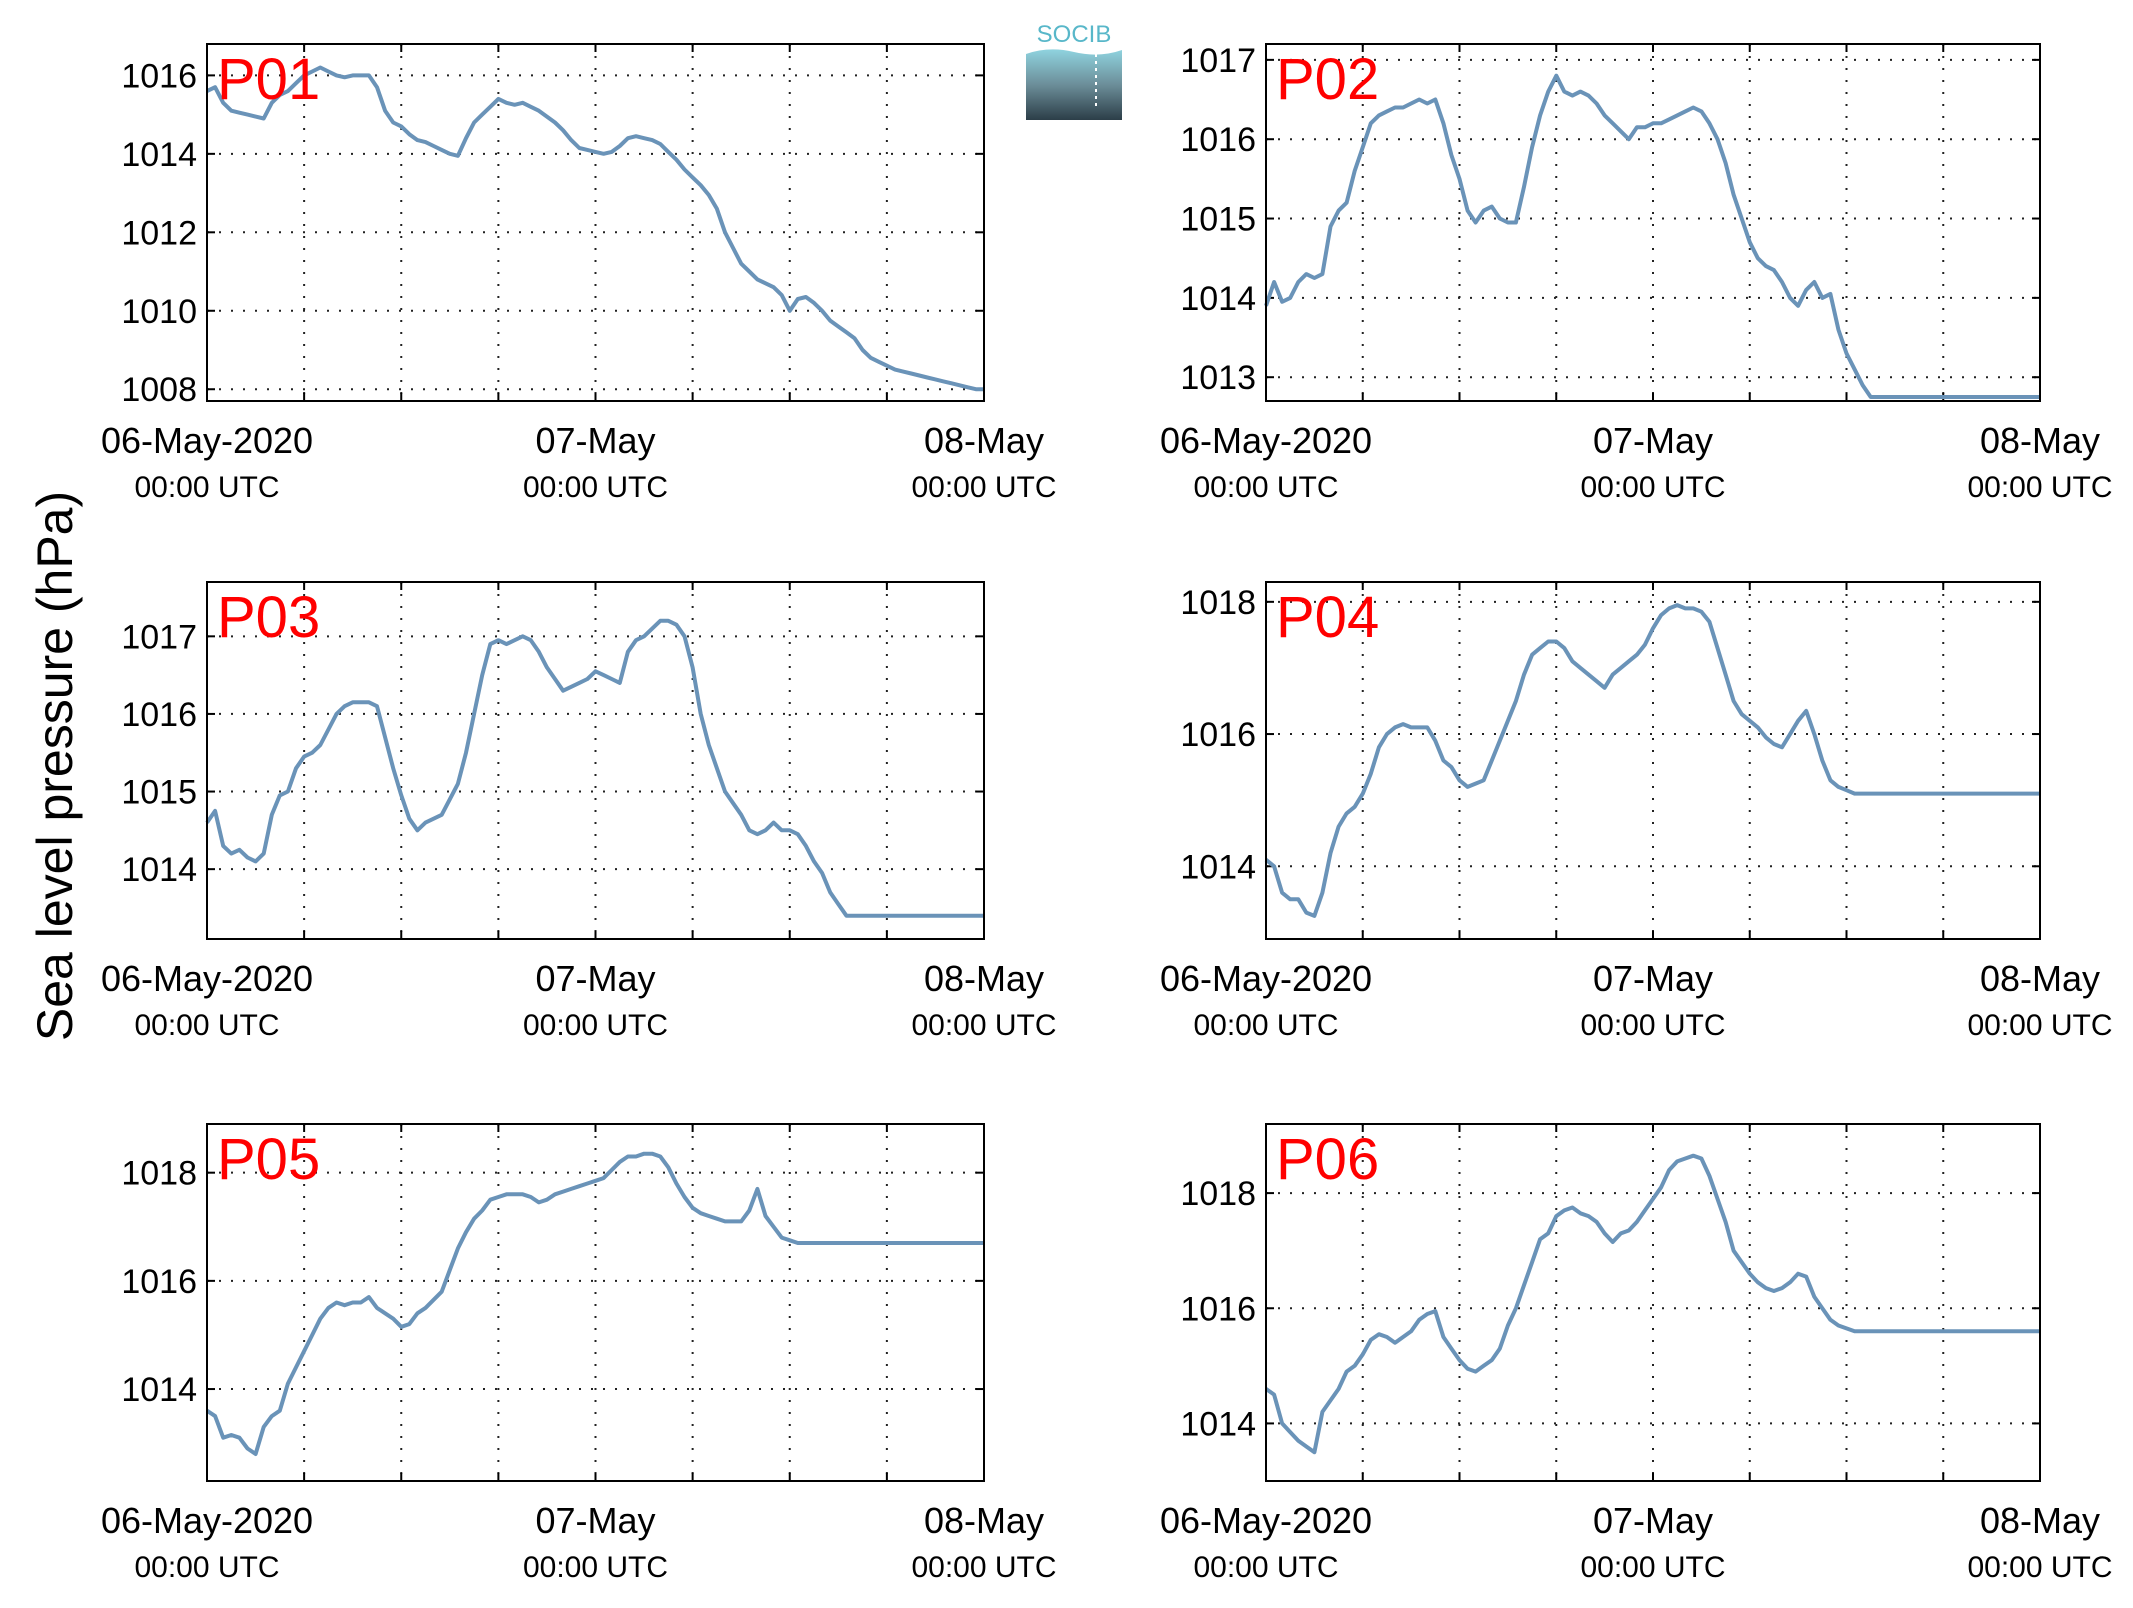 The height and width of the screenshot is (1608, 2133). Describe the element at coordinates (1074, 70) in the screenshot. I see `socib-logo: SOCIB` at that location.